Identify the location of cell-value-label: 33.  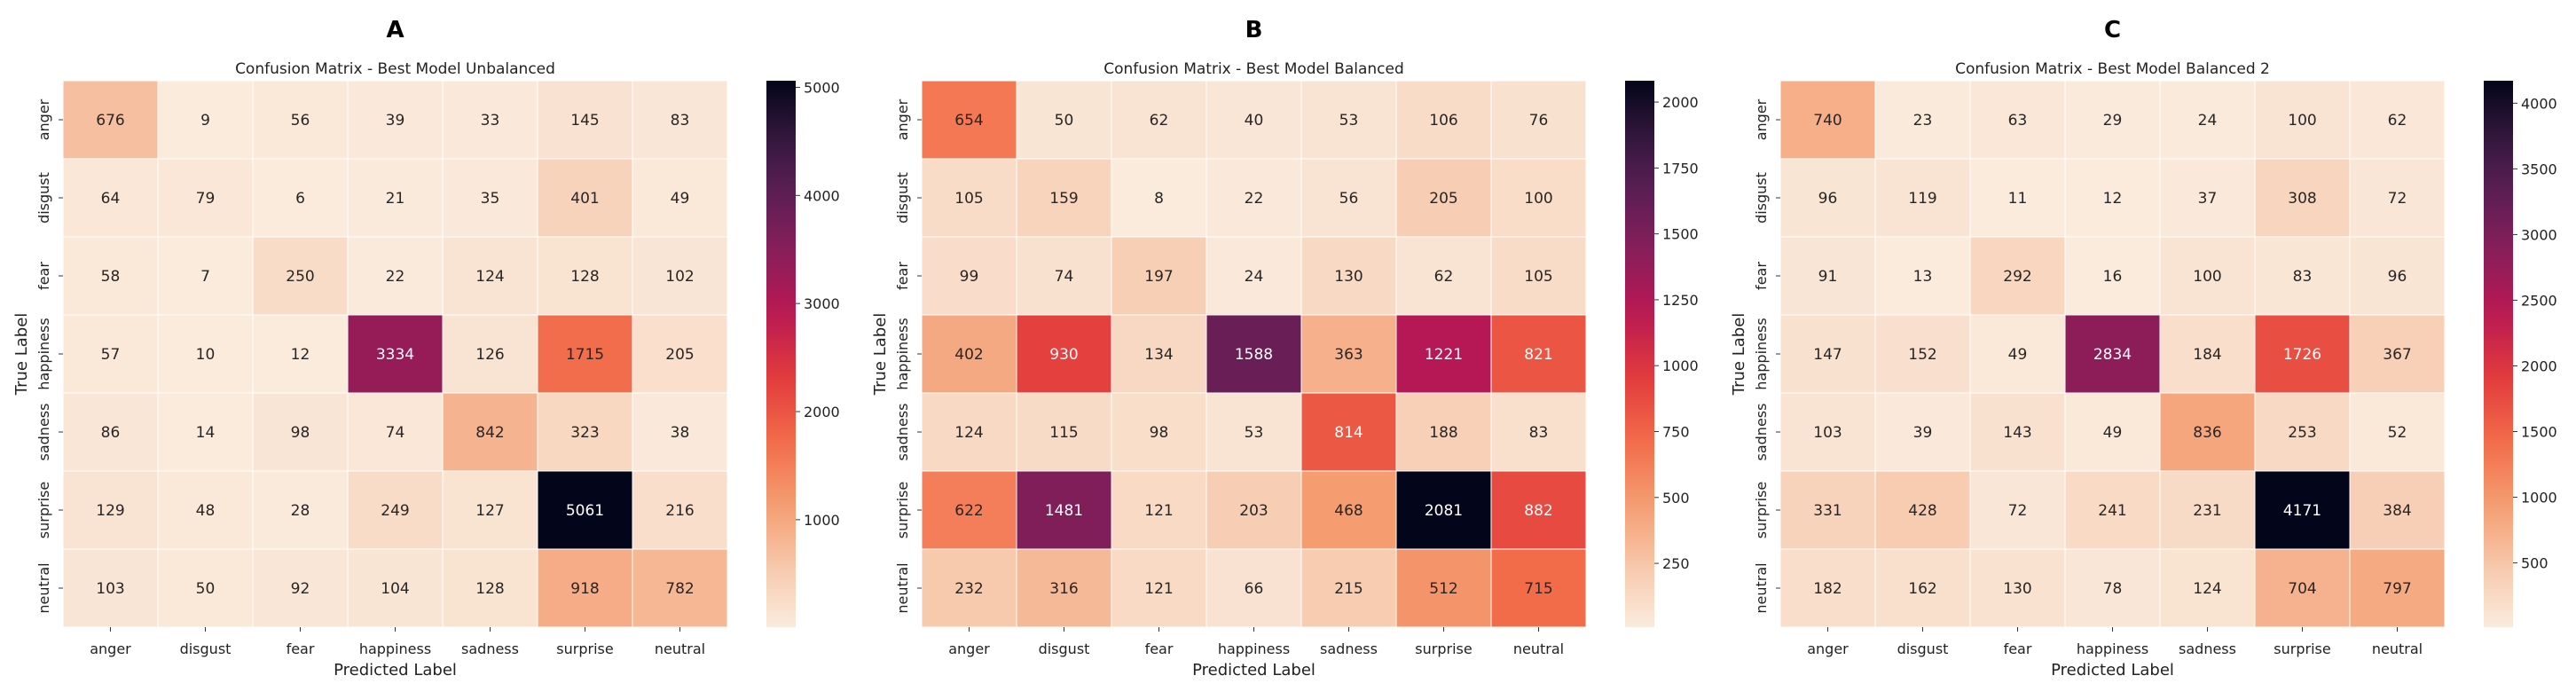
(490, 121).